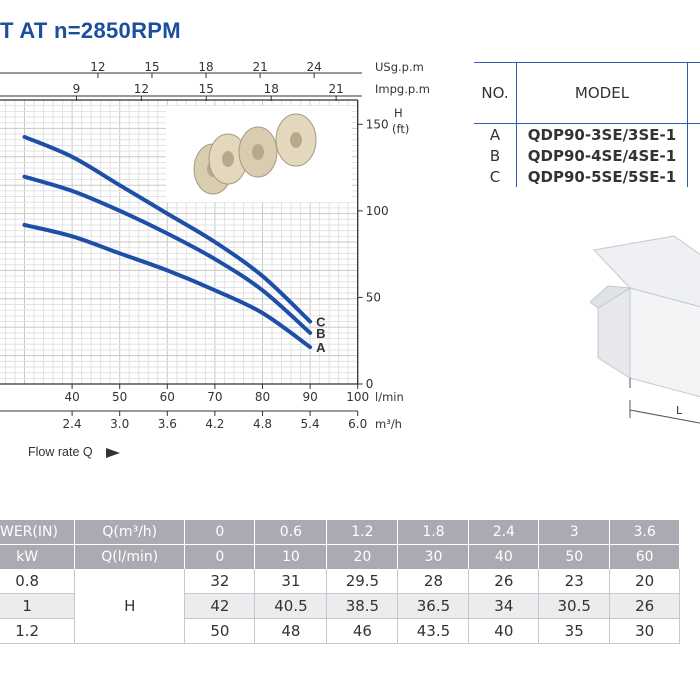 This screenshot has width=700, height=700. I want to click on tick-label-lmin: 50, so click(119, 397).